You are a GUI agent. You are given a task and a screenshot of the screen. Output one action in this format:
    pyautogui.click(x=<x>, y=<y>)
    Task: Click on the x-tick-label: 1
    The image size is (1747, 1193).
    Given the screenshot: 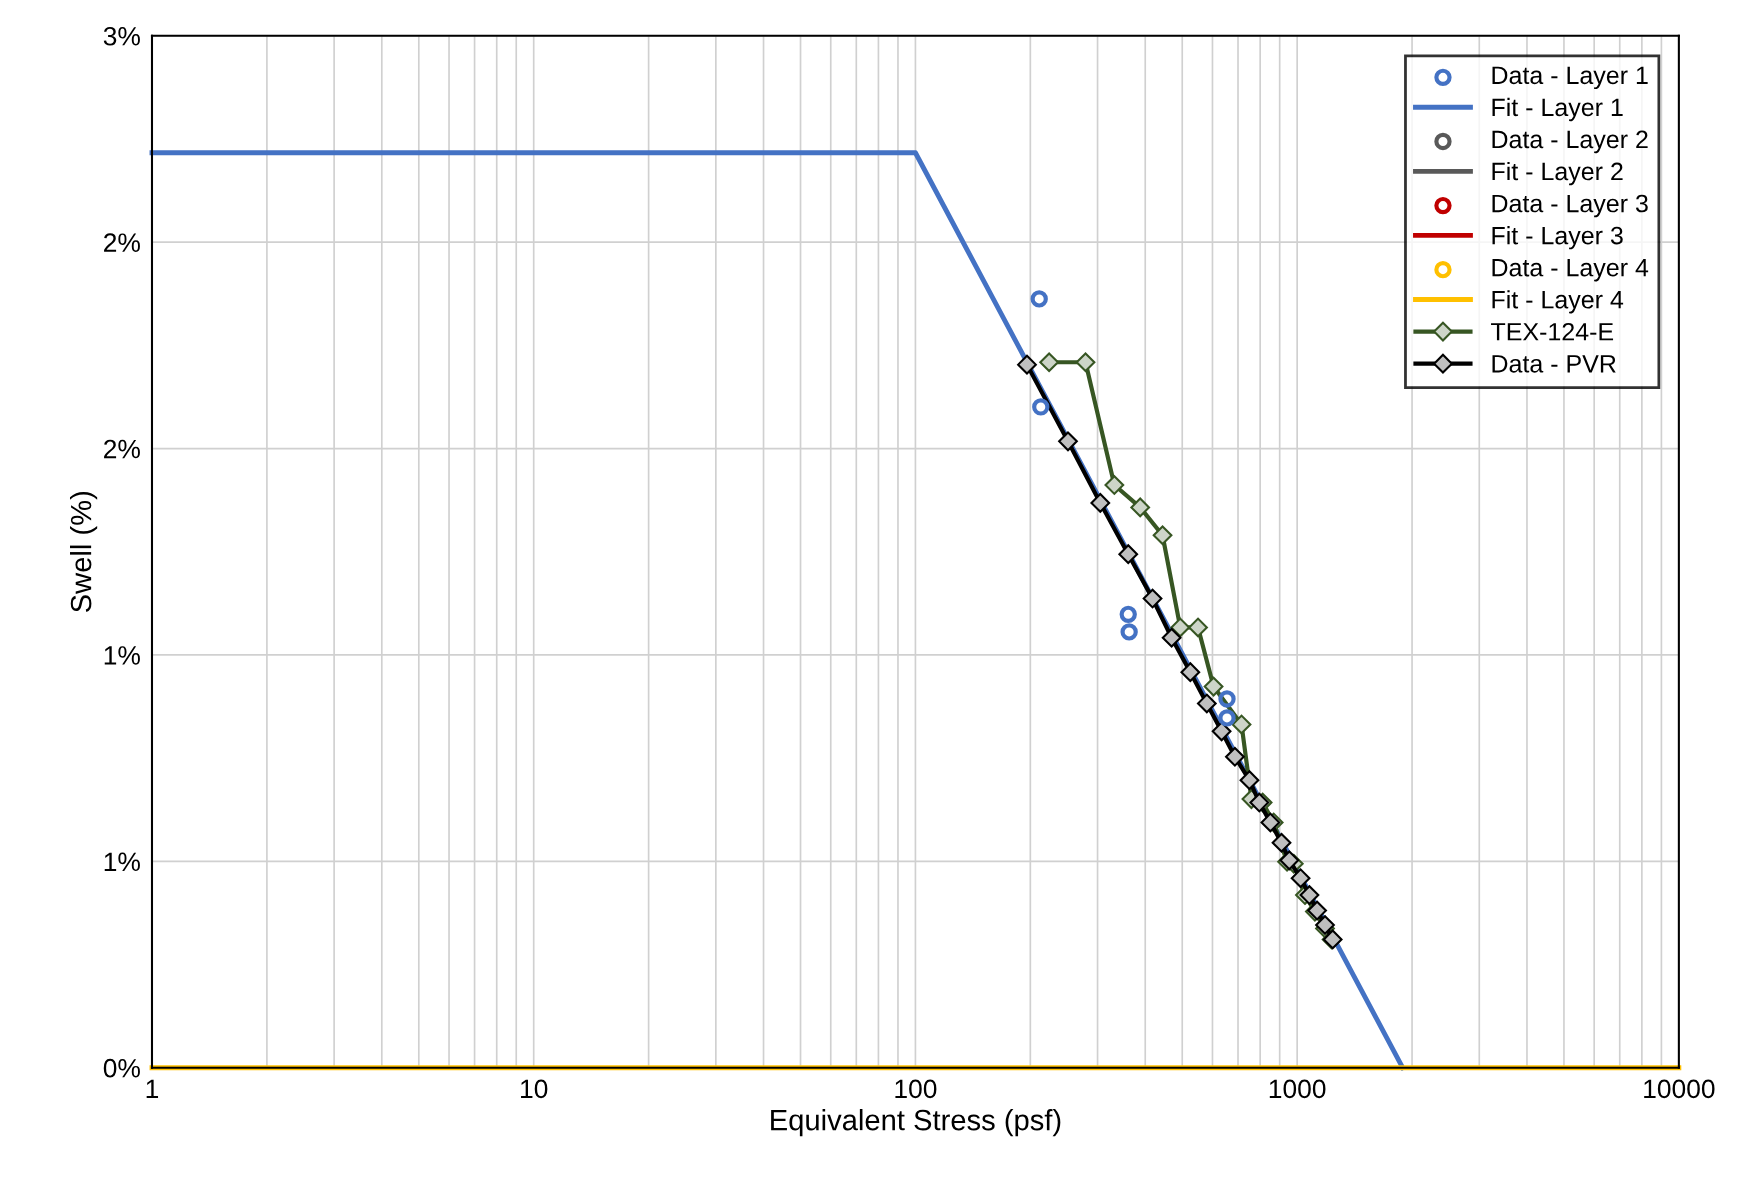 What is the action you would take?
    pyautogui.click(x=152, y=1088)
    